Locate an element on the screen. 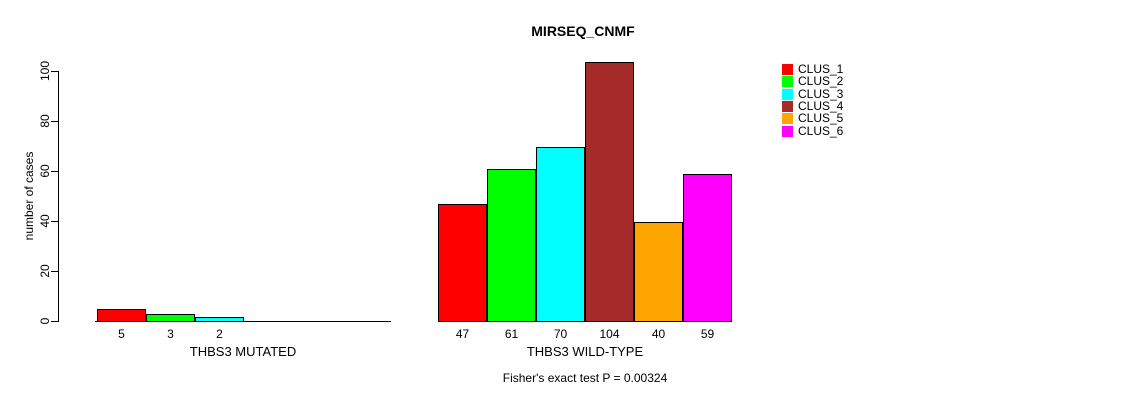 The height and width of the screenshot is (400, 1140). legend-item: CLUS_5 is located at coordinates (813, 118).